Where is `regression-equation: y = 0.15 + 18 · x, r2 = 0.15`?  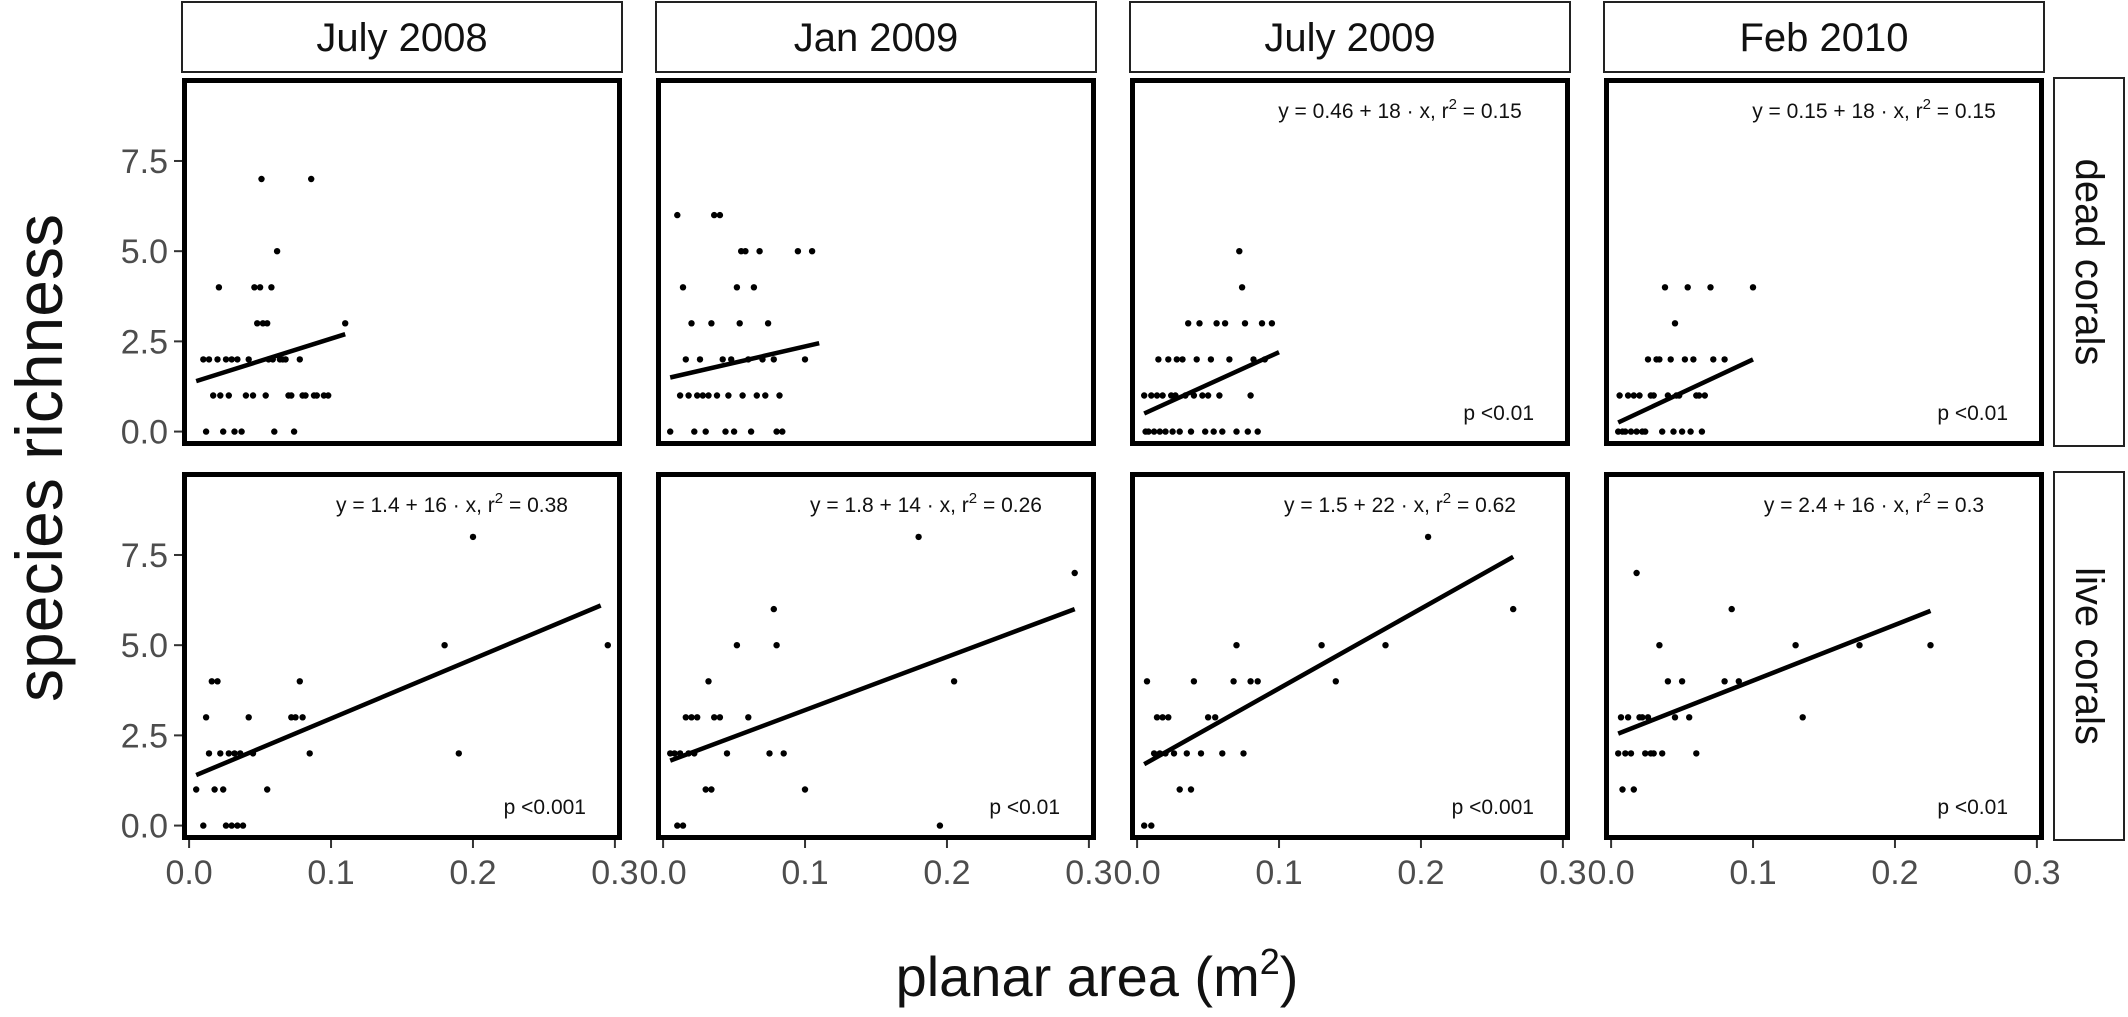 regression-equation: y = 0.15 + 18 · x, r2 = 0.15 is located at coordinates (1874, 109).